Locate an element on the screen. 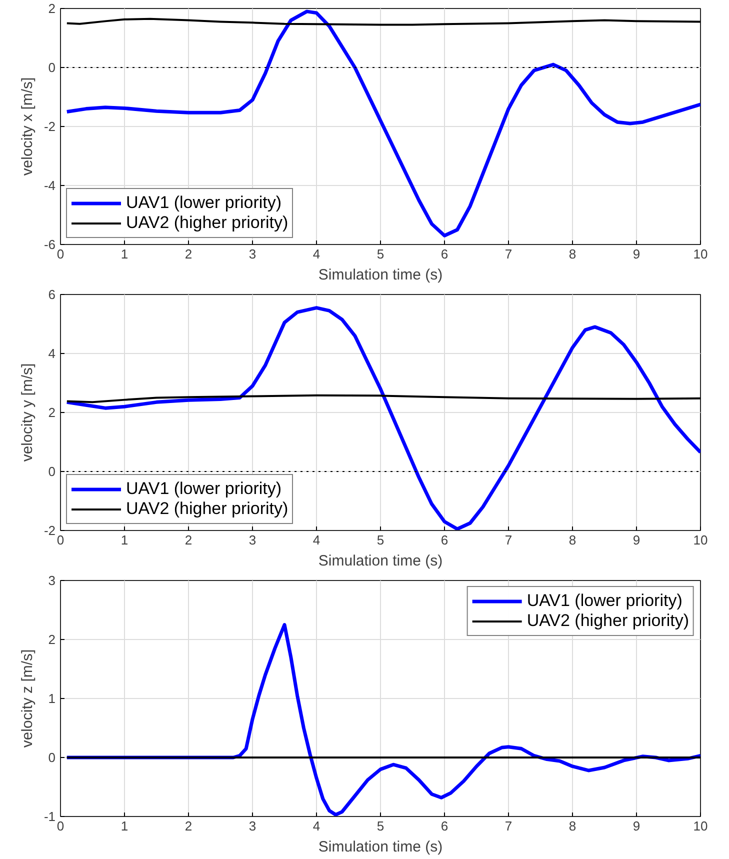 The image size is (729, 859). y-tick-label: -4 is located at coordinates (50, 185).